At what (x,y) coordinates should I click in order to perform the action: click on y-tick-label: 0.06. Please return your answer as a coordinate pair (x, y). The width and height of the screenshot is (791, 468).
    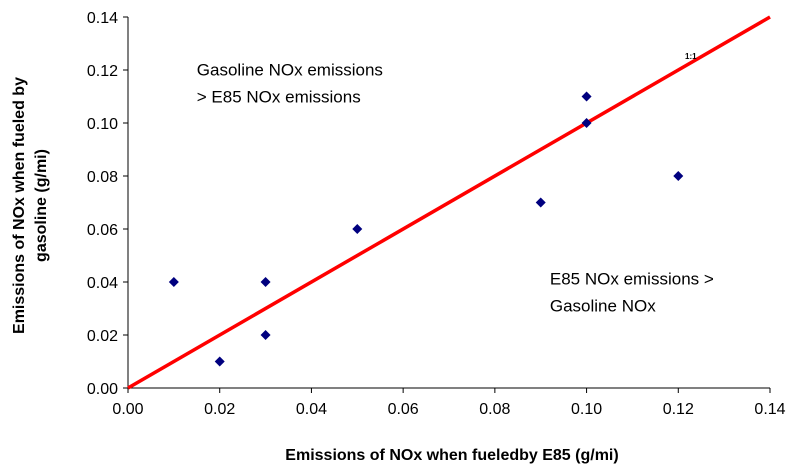
    Looking at the image, I should click on (102, 230).